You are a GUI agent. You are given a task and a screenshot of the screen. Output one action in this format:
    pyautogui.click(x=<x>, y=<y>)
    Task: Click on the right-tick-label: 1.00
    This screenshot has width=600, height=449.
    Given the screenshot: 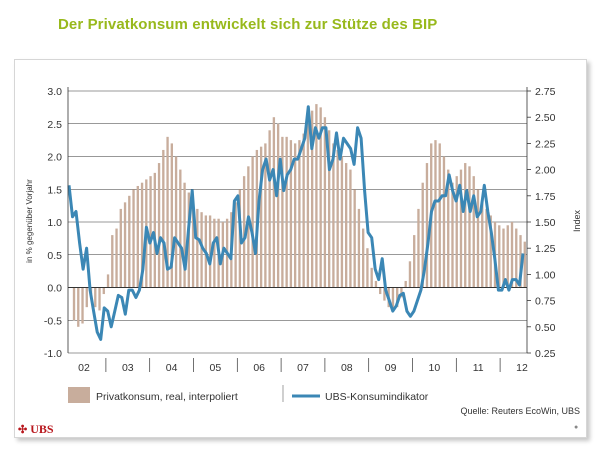 What is the action you would take?
    pyautogui.click(x=545, y=275)
    